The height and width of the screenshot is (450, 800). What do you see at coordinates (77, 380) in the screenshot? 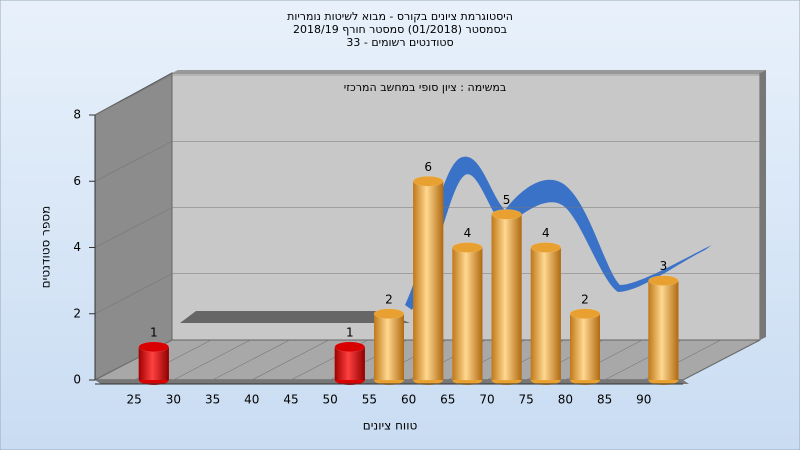
I see `y-tick-label: 0` at bounding box center [77, 380].